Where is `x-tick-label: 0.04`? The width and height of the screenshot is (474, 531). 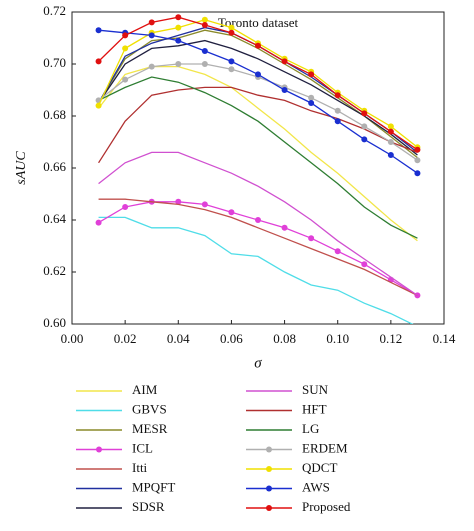 x-tick-label: 0.04 is located at coordinates (178, 338).